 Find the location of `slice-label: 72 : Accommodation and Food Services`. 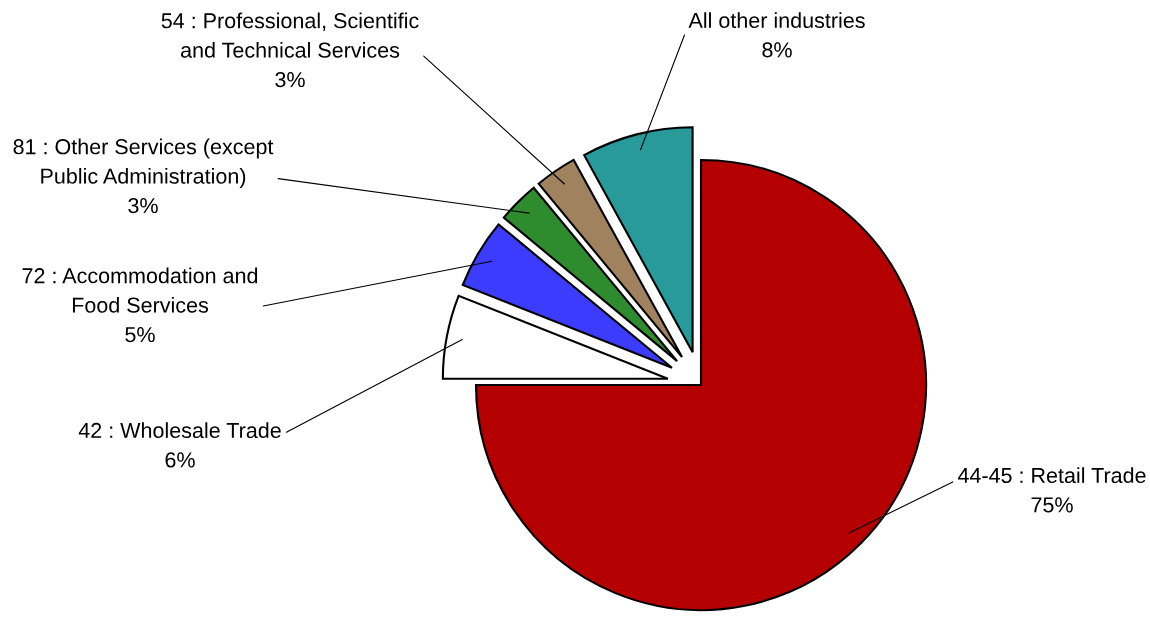

slice-label: 72 : Accommodation and Food Services is located at coordinates (140, 290).